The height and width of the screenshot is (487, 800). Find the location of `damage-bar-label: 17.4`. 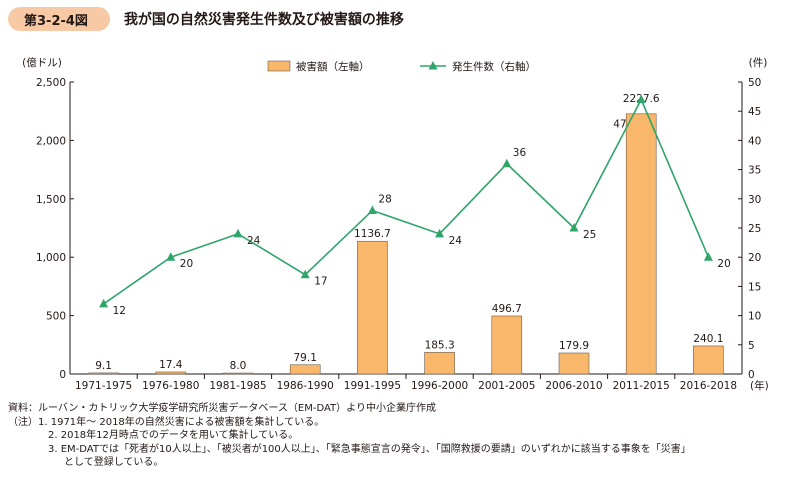

damage-bar-label: 17.4 is located at coordinates (171, 365).